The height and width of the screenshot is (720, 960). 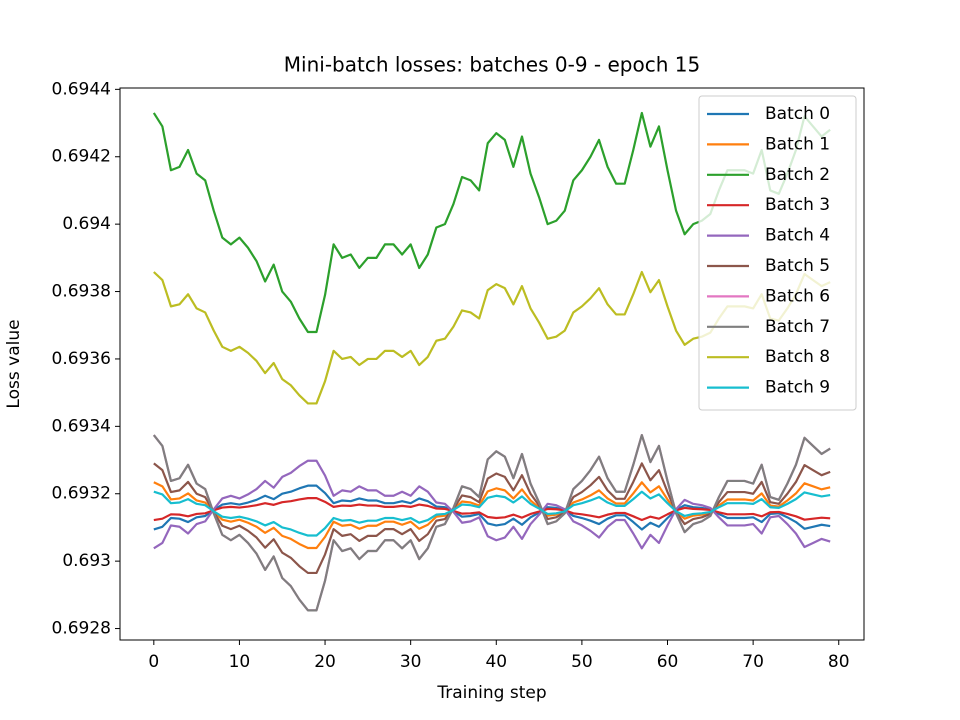 I want to click on y-tick-label: 0.693, so click(x=86, y=561).